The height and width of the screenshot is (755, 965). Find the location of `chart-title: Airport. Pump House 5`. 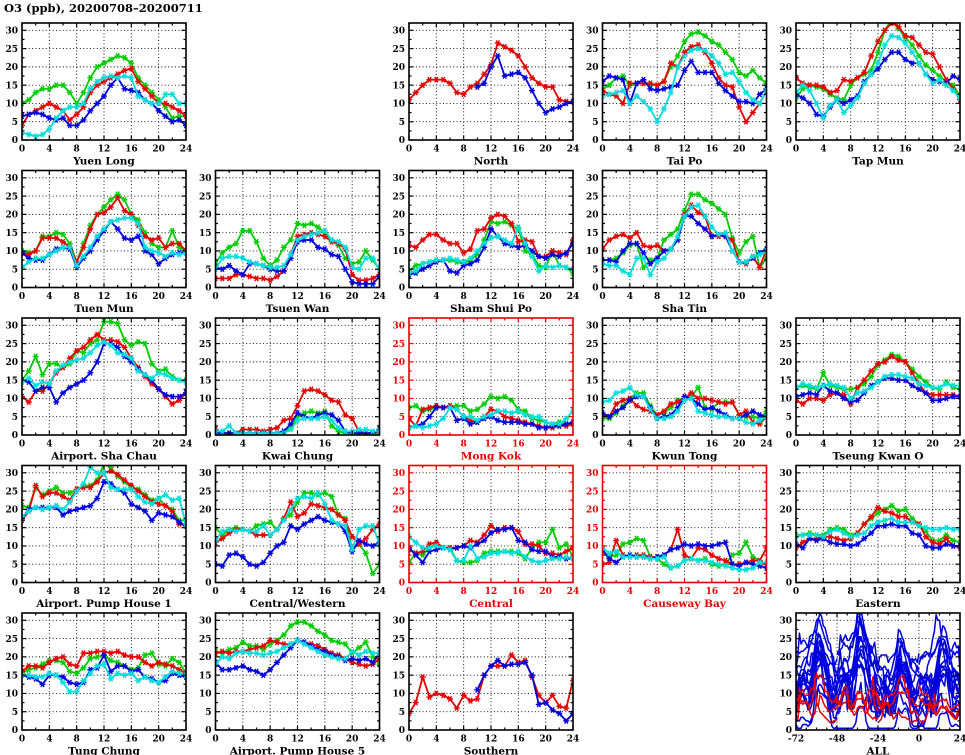

chart-title: Airport. Pump House 5 is located at coordinates (297, 750).